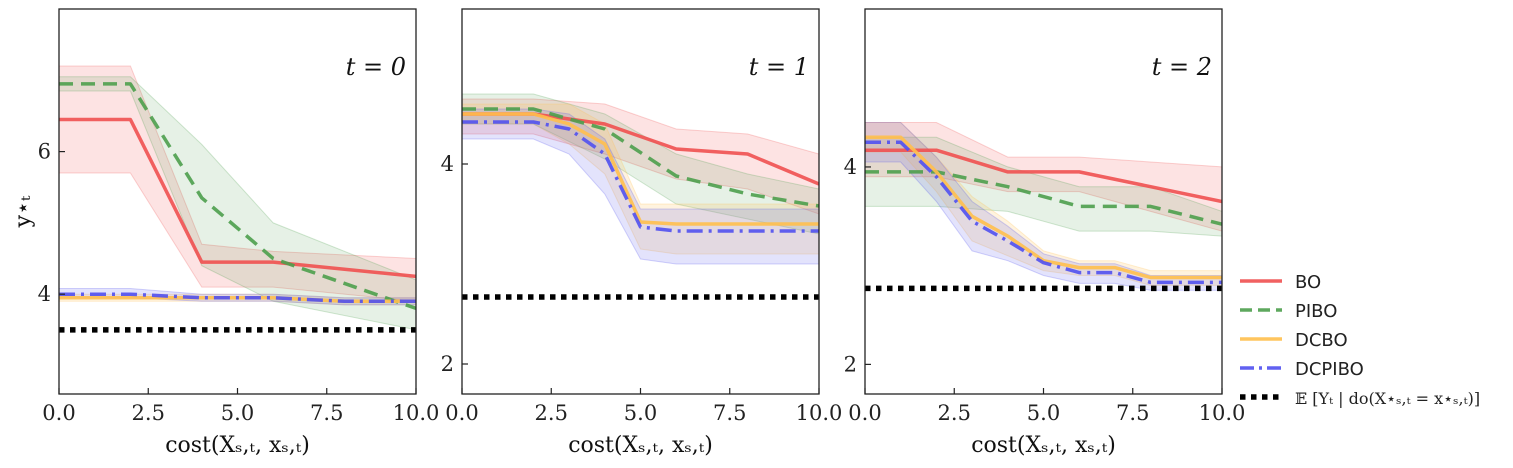  I want to click on legend-entry-dcpibo: DCPIBO, so click(1302, 369).